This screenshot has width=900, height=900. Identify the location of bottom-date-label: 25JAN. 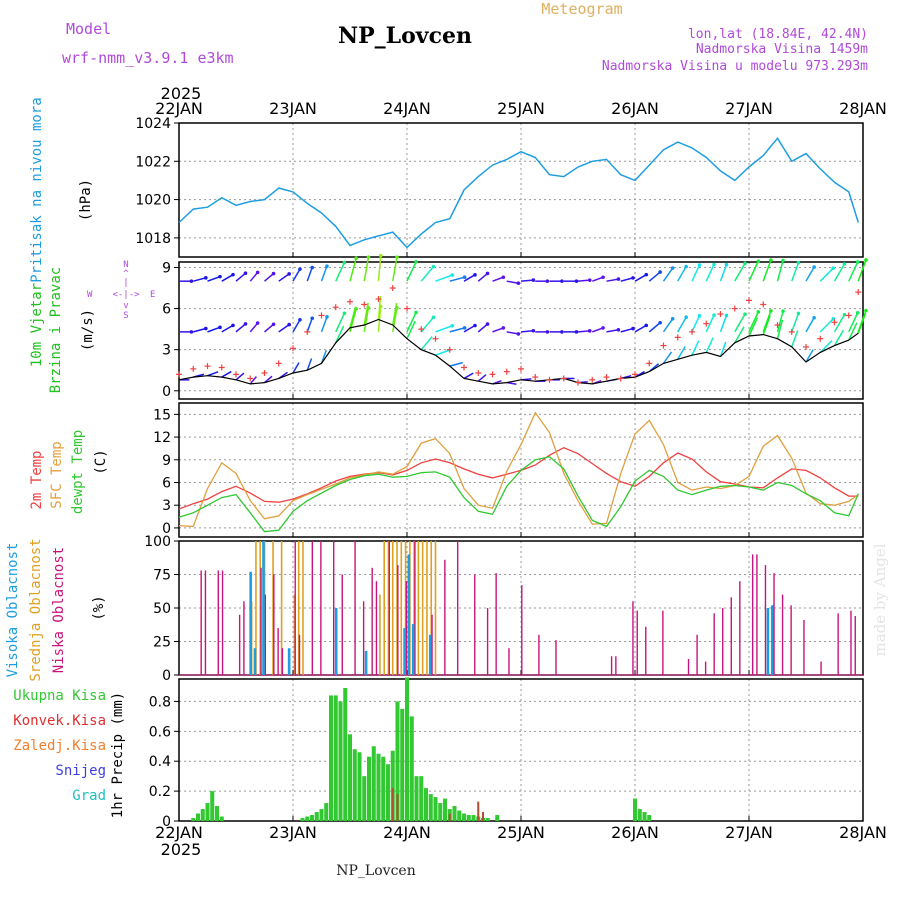
(521, 832).